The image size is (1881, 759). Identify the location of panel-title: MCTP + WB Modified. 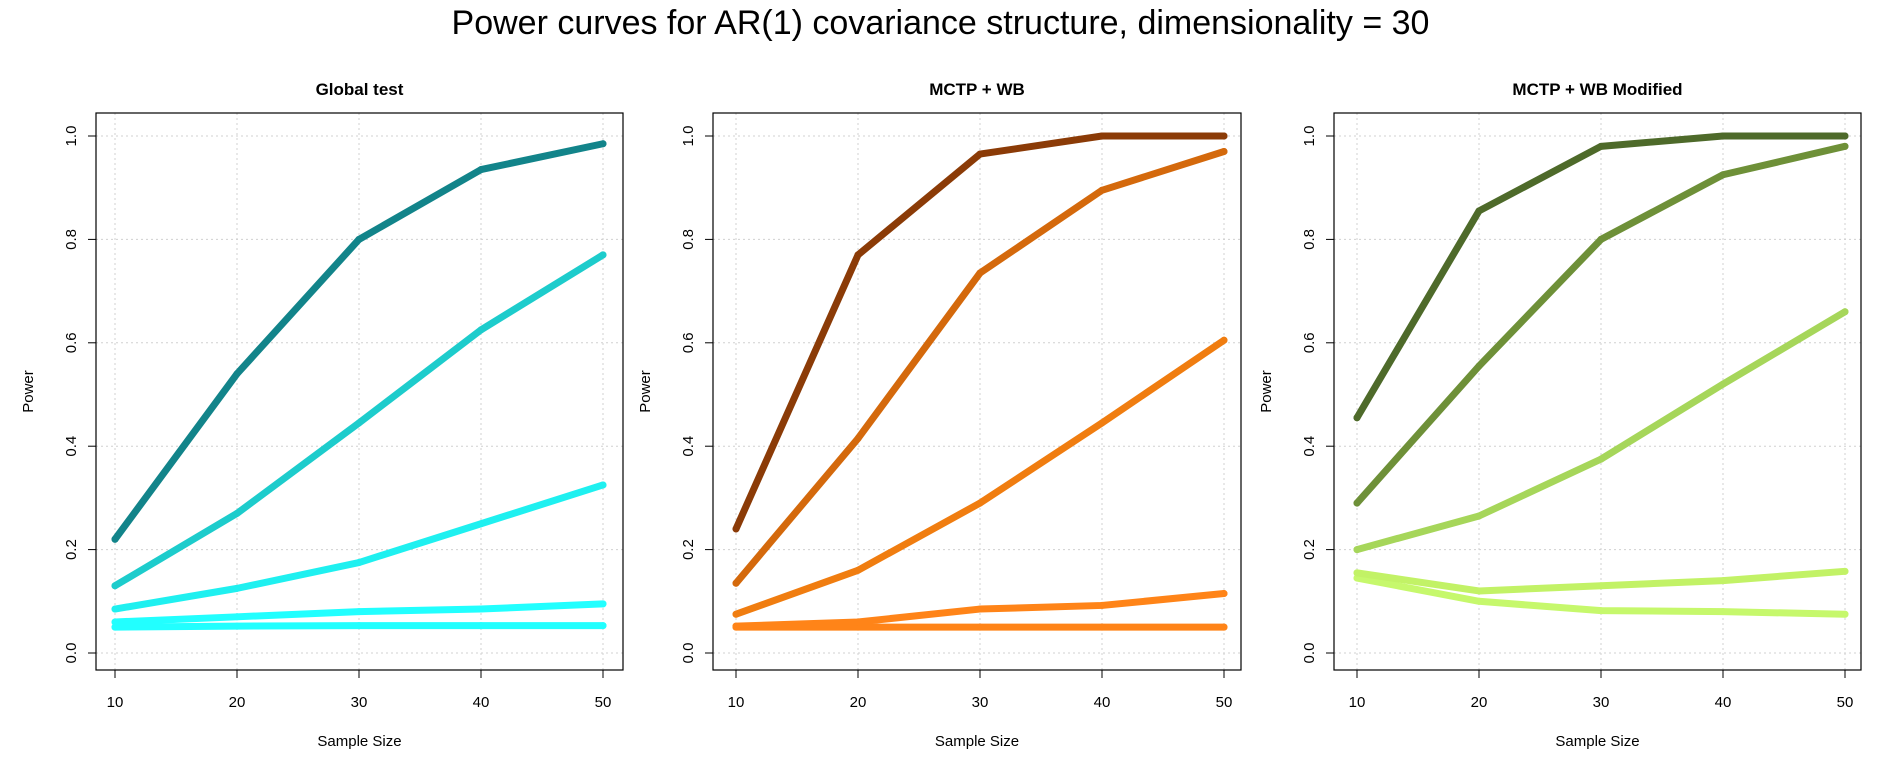
(1597, 89).